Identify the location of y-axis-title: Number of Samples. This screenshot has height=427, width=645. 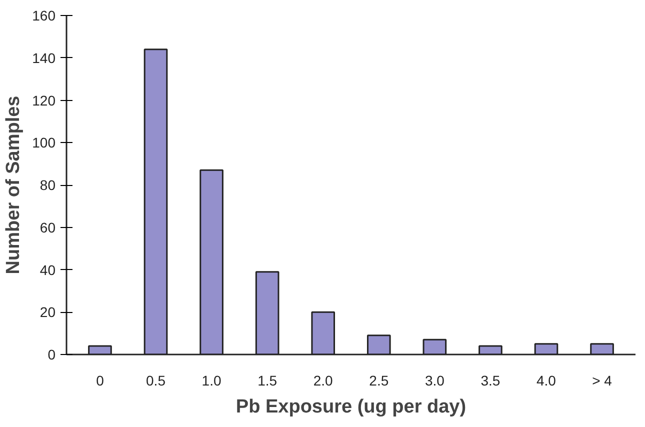
(13, 185).